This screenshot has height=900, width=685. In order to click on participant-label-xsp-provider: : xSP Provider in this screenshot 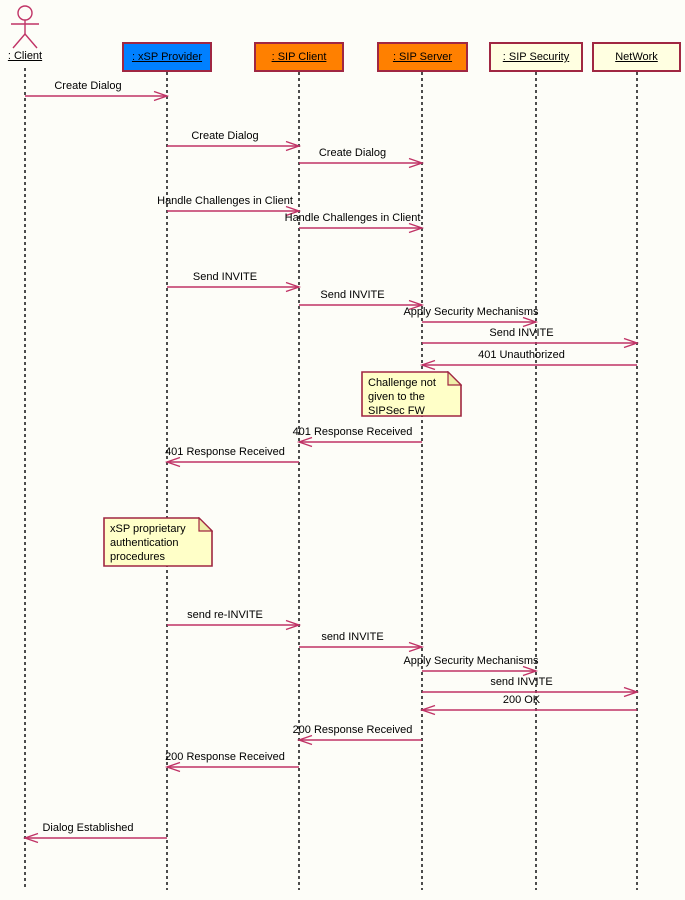, I will do `click(167, 57)`.